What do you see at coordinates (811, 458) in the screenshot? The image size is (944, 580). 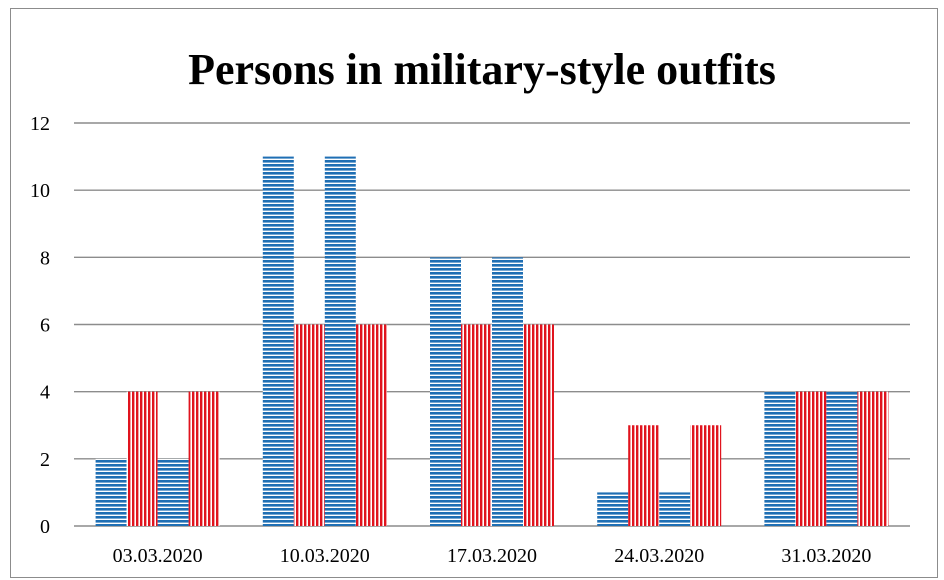 I see `bar-31.03.2020-series-2` at bounding box center [811, 458].